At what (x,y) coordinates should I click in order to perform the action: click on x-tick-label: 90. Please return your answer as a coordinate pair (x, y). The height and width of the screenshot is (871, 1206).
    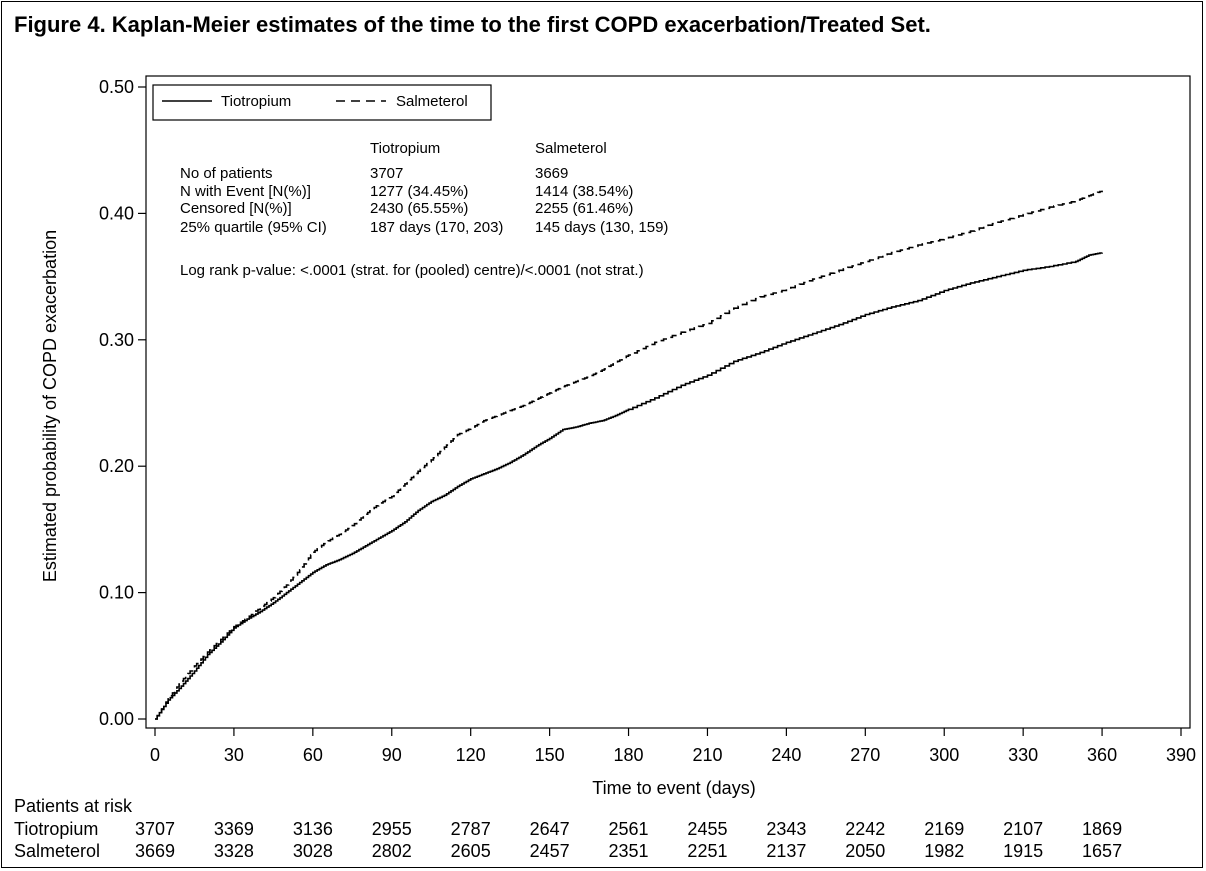
    Looking at the image, I should click on (392, 755).